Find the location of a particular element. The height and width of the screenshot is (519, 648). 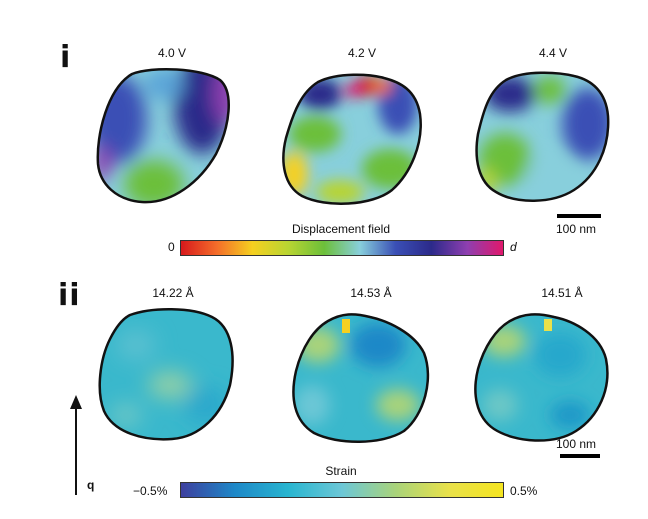

panel-label-i: i is located at coordinates (66, 57).